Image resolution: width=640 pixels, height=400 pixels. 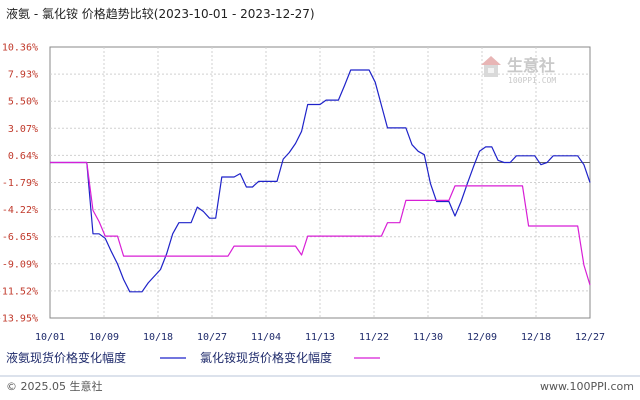 I want to click on x-tick-label: 10/27, so click(x=212, y=337).